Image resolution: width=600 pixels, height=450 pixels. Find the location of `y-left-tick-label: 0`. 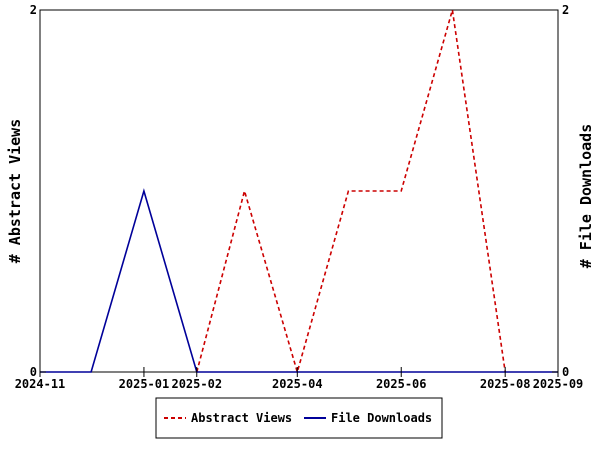

y-left-tick-label: 0 is located at coordinates (33, 372).